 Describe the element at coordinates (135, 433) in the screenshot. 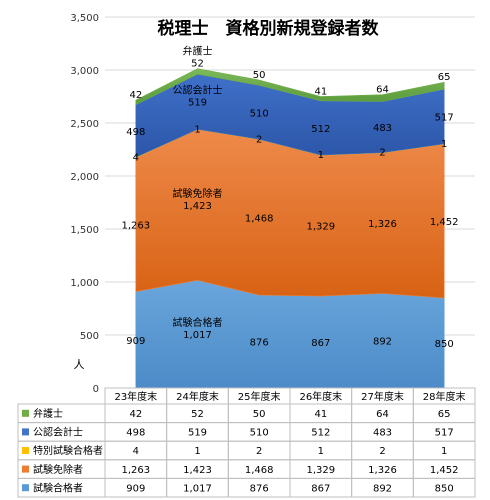

I see `table-value: 498` at that location.